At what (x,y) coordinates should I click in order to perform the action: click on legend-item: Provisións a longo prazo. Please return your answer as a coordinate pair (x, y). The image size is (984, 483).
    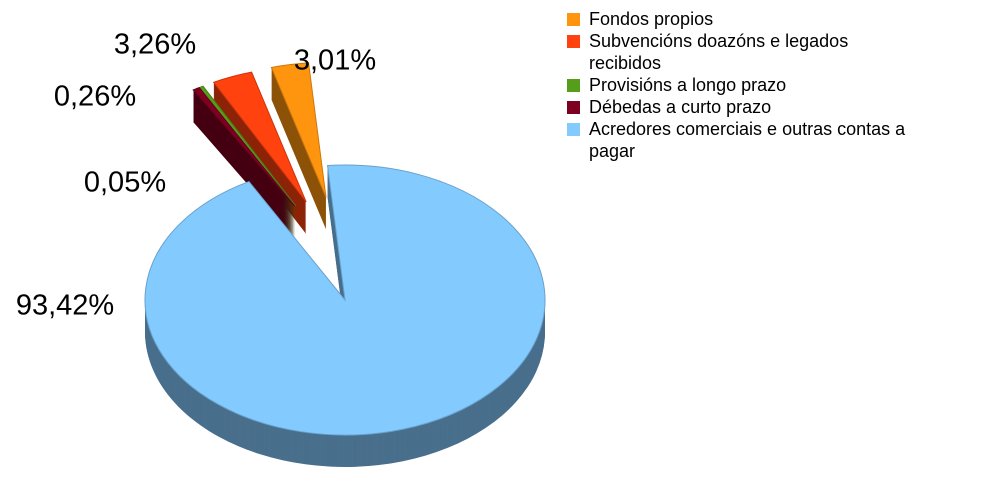
    Looking at the image, I should click on (742, 85).